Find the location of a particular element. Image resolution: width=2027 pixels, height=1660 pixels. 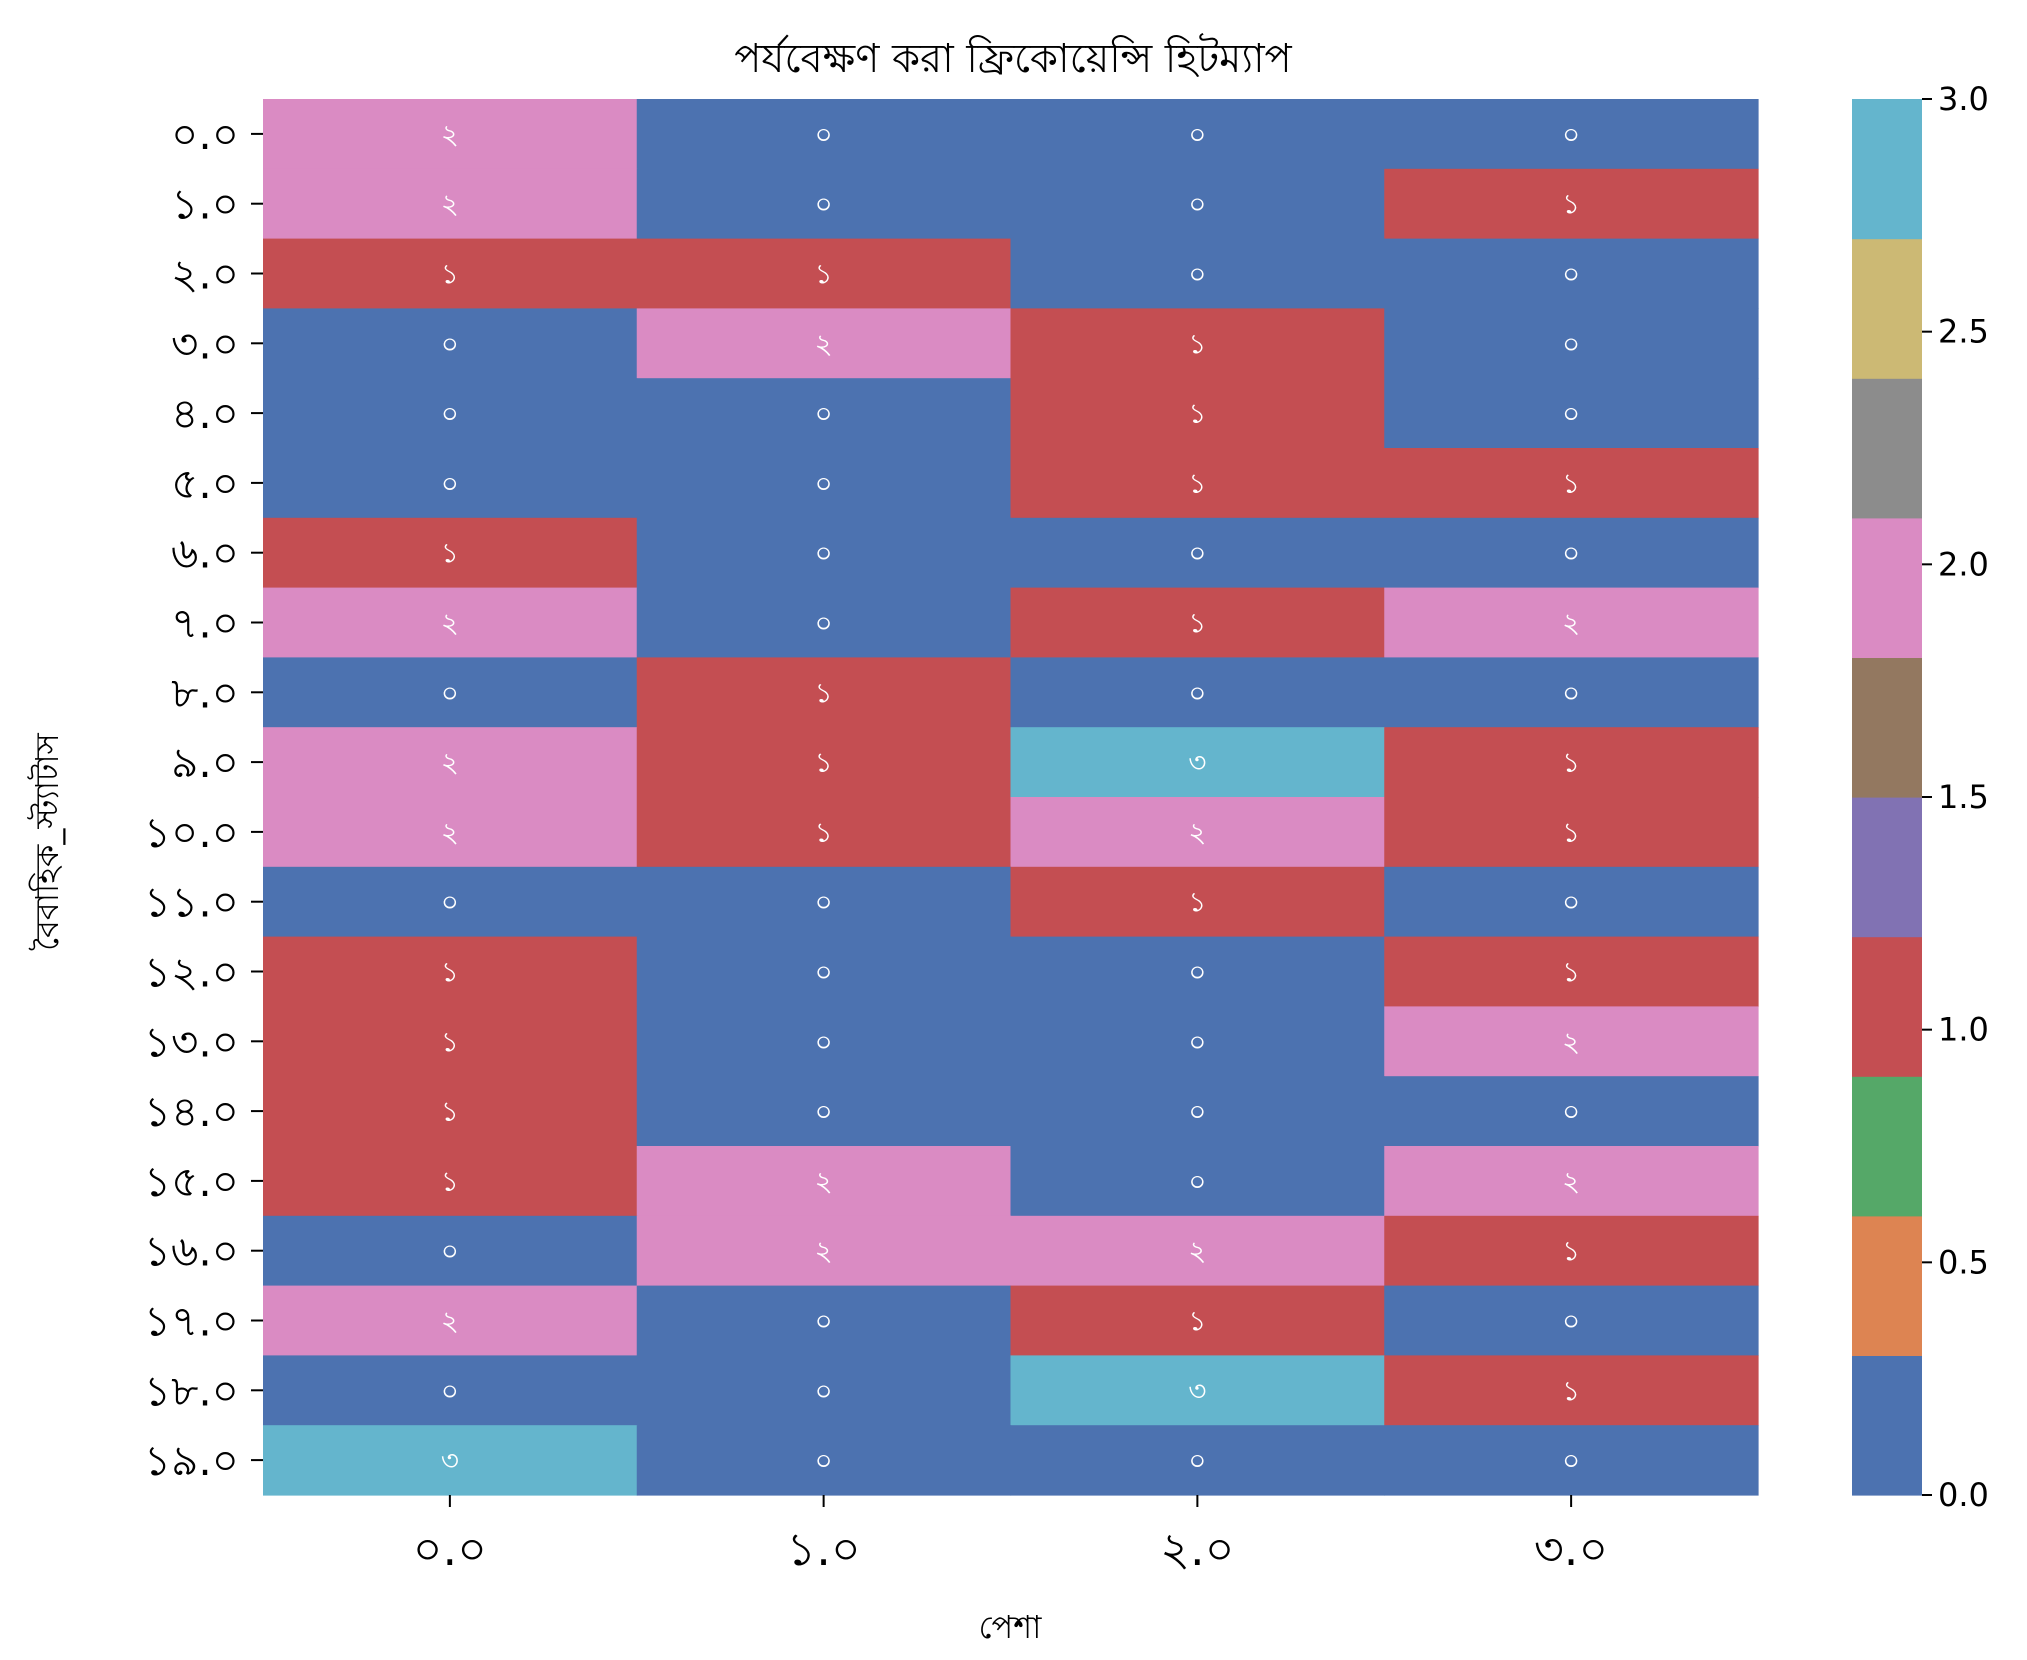

y-tick-label: ১৮.০ is located at coordinates (191, 1390).